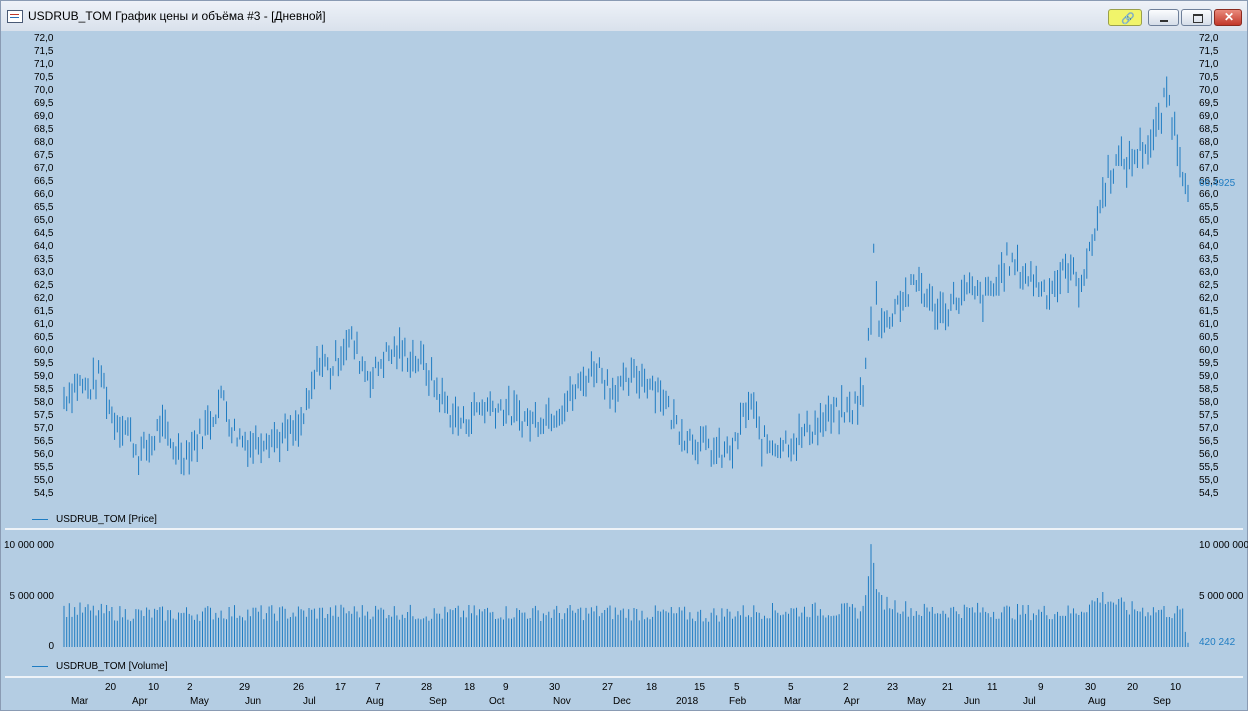  Describe the element at coordinates (44, 220) in the screenshot. I see `price-tick-label: 65,0` at that location.